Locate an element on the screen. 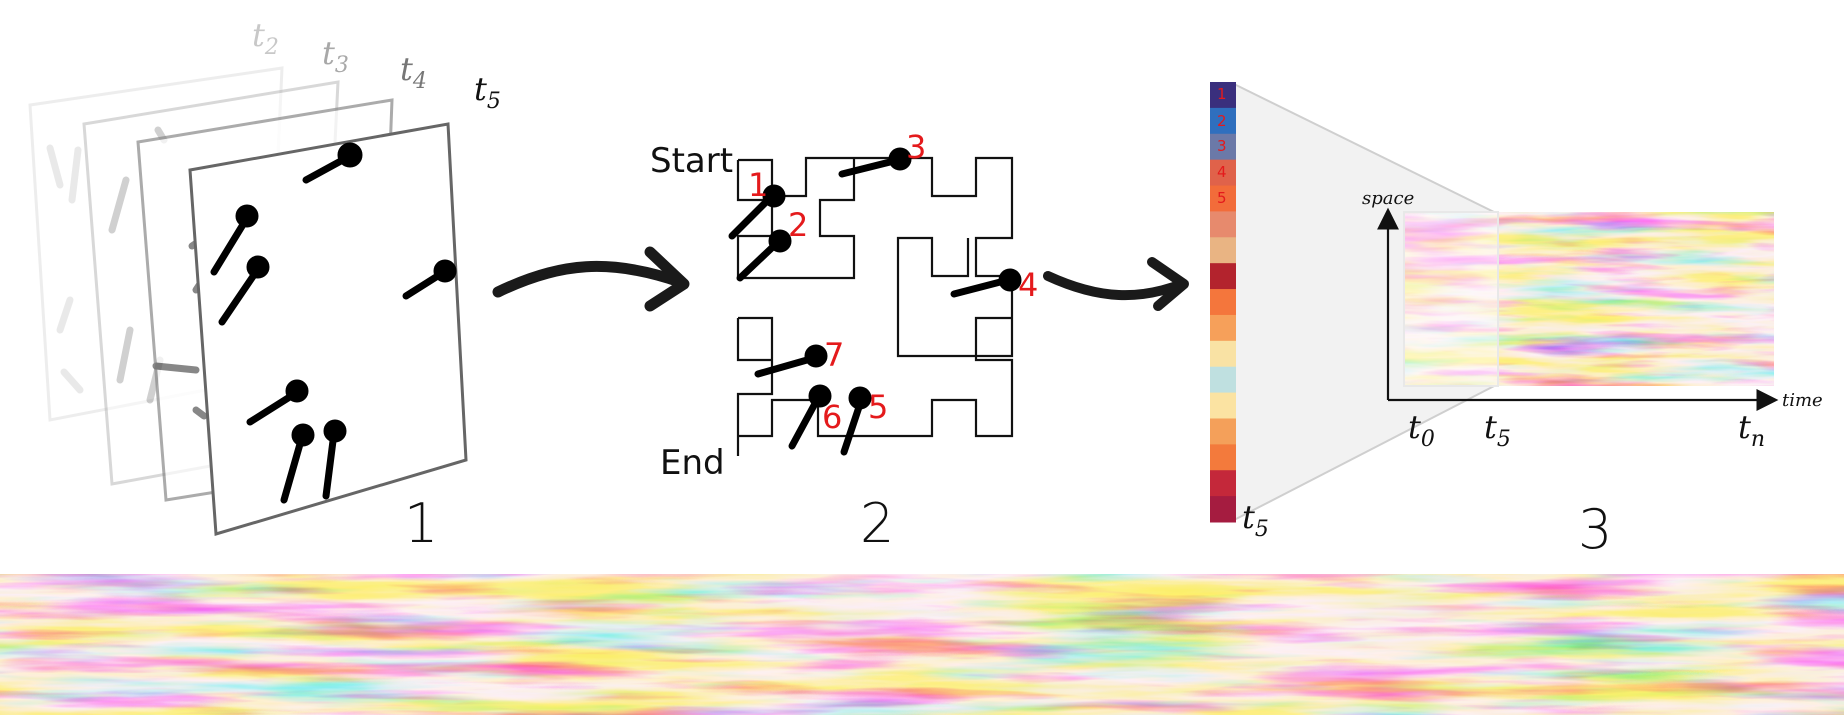 Image resolution: width=1844 pixels, height=715 pixels. heatmap-axes is located at coordinates (1578, 309).